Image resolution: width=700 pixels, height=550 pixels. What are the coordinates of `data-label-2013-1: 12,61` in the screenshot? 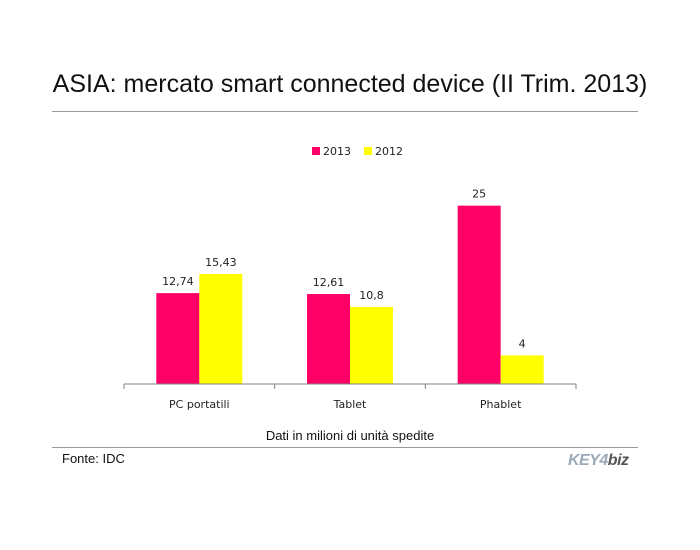 It's located at (329, 282).